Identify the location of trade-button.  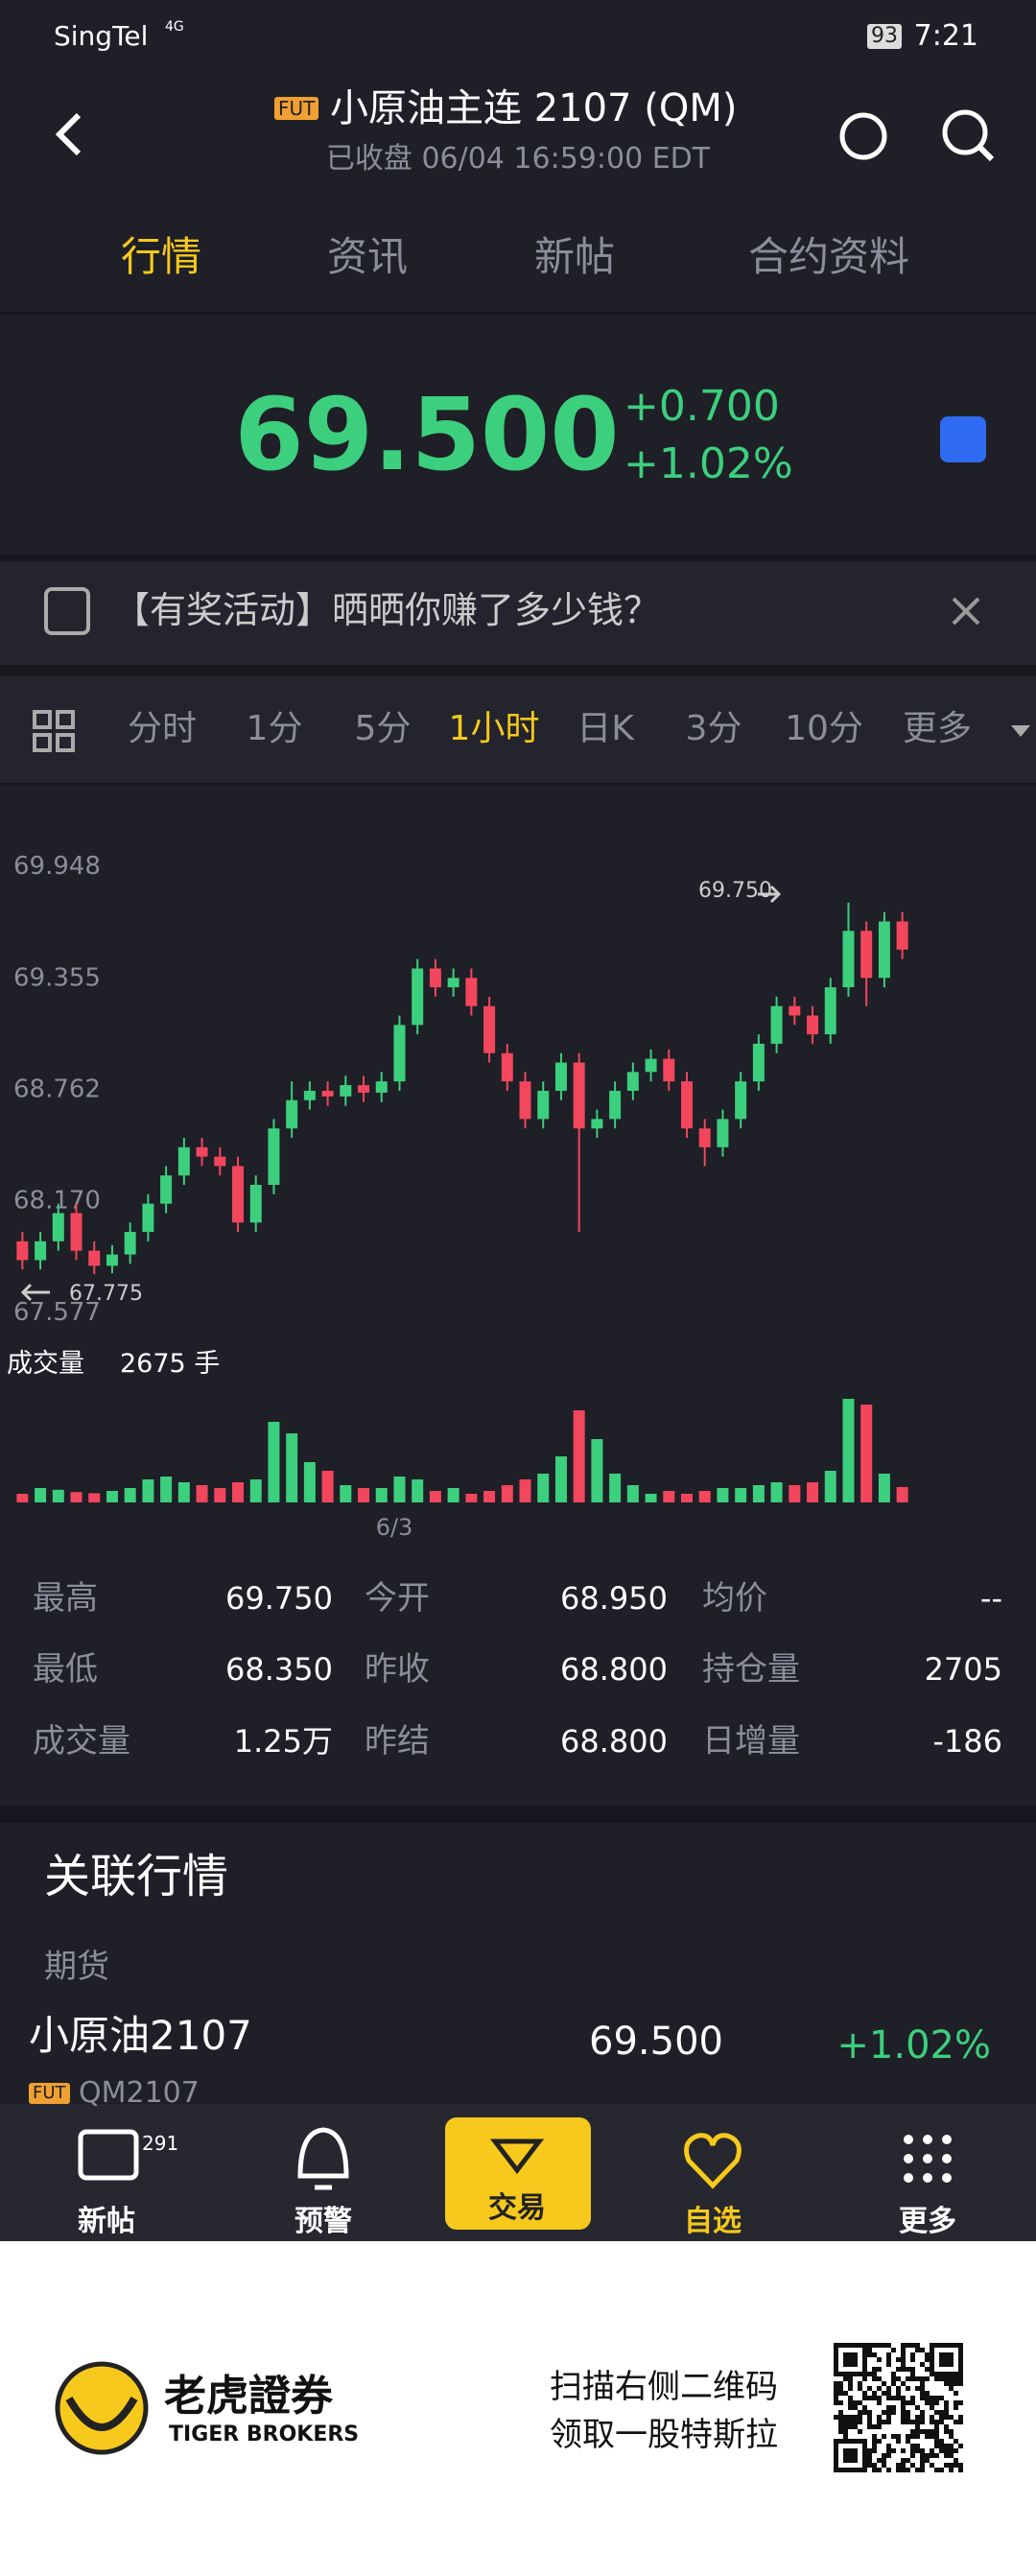
(518, 2173).